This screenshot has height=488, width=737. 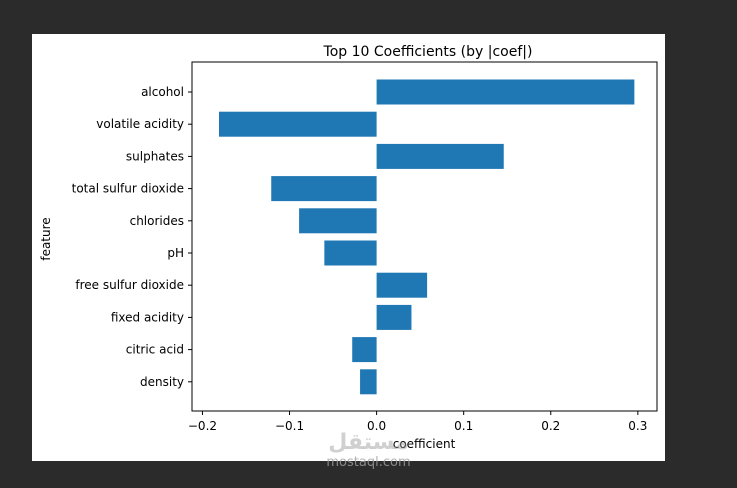 What do you see at coordinates (202, 426) in the screenshot?
I see `x-tick-label: −0.2` at bounding box center [202, 426].